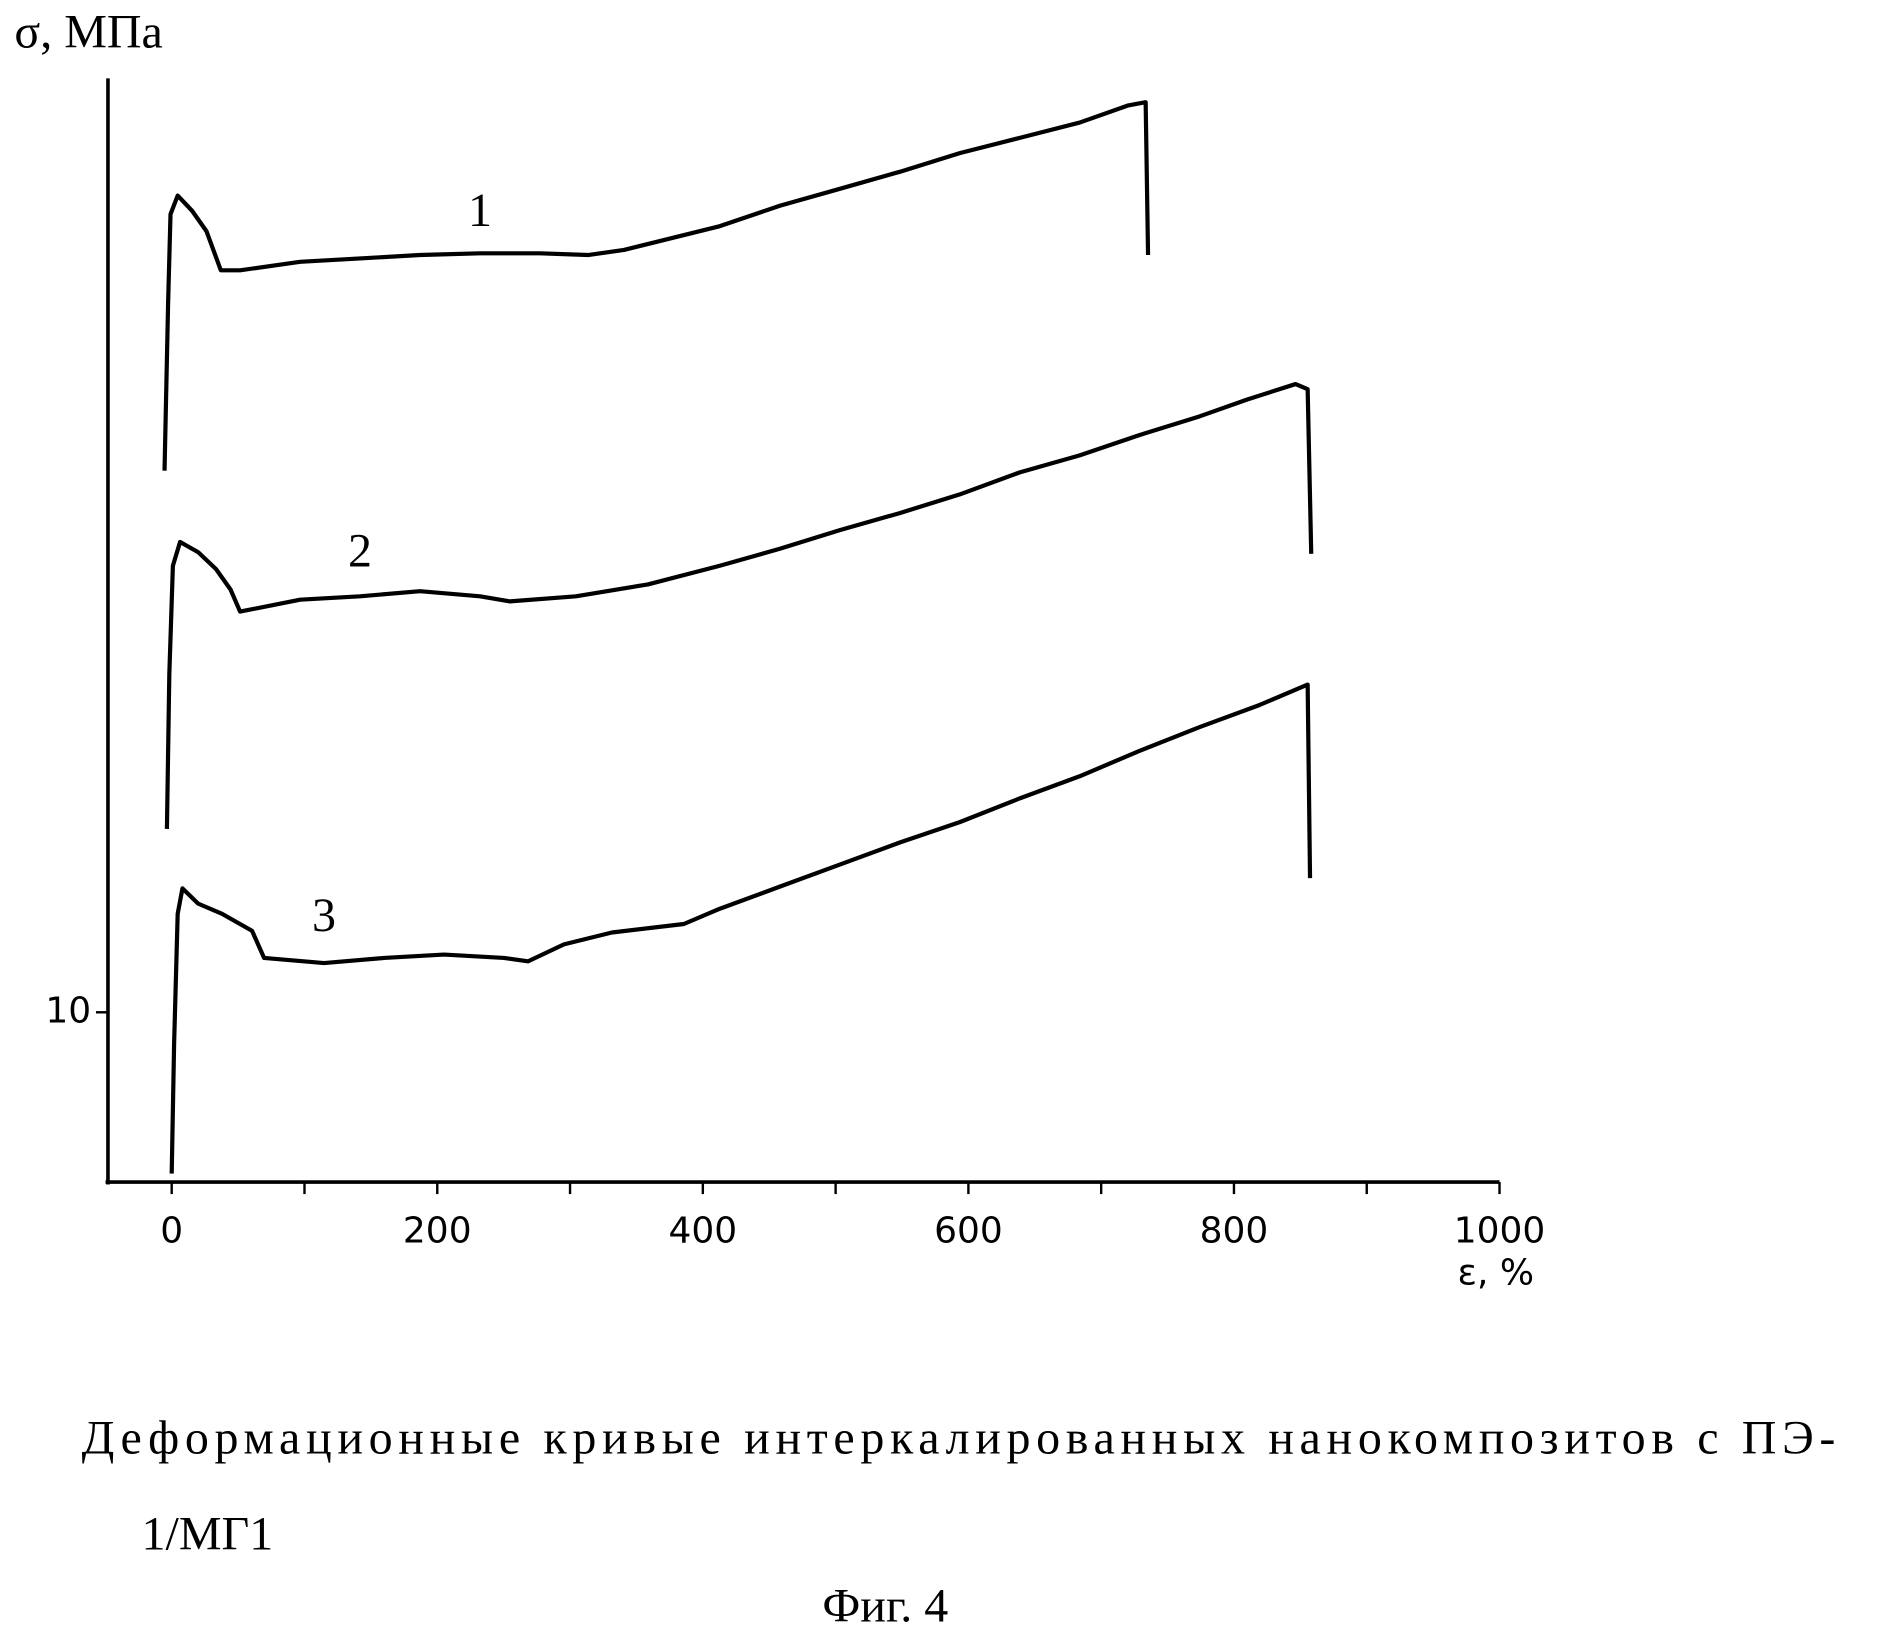 Image resolution: width=1881 pixels, height=1642 pixels. I want to click on curve-label: 3, so click(324, 915).